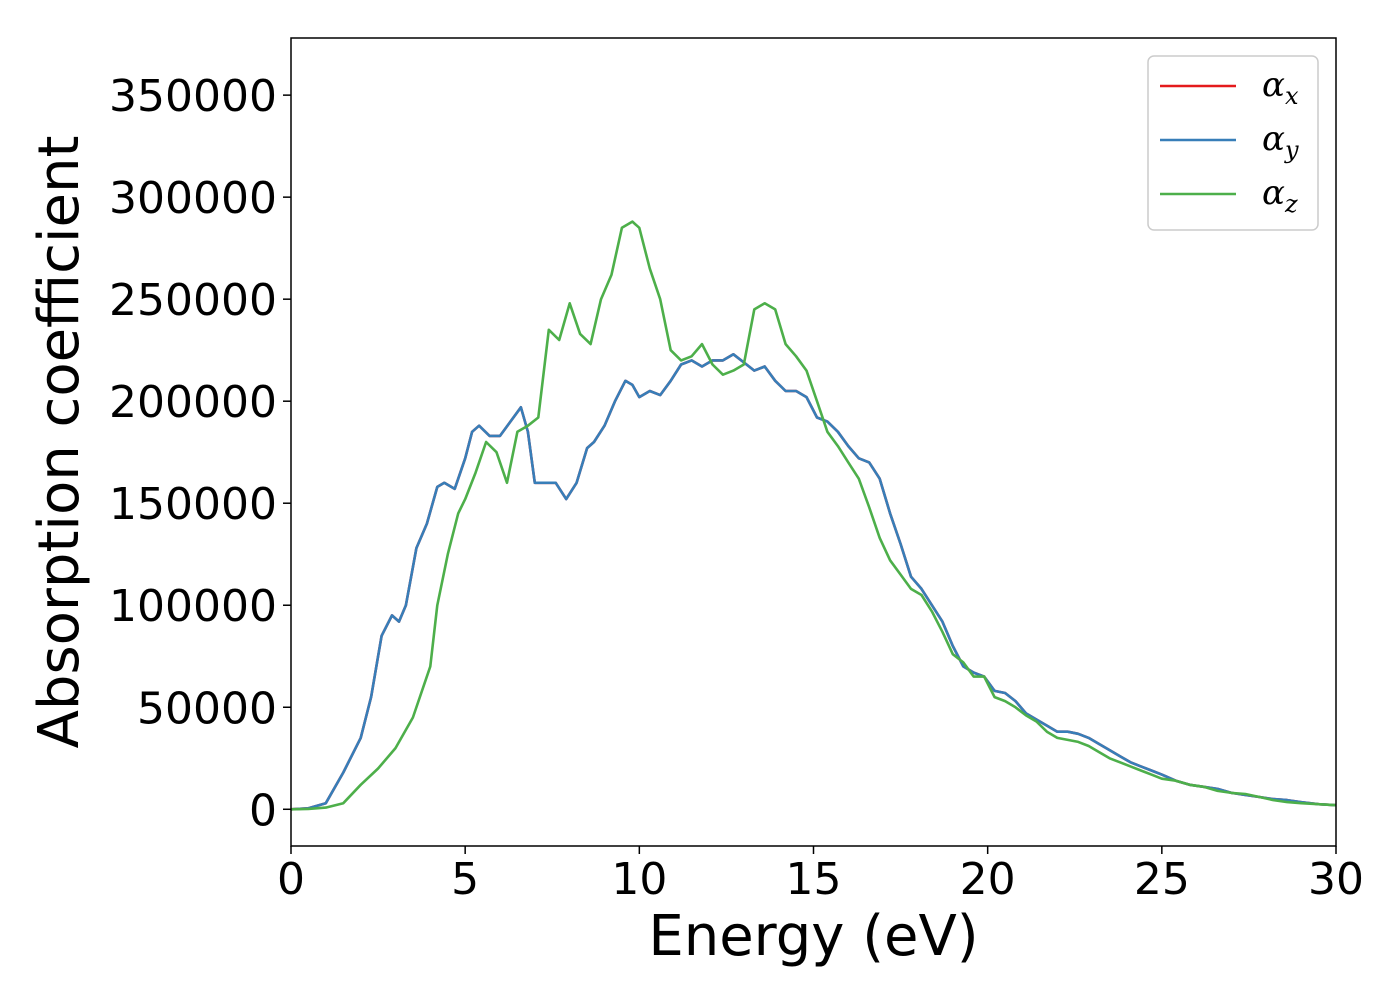 This screenshot has width=1400, height=1000. Describe the element at coordinates (193, 402) in the screenshot. I see `y-tick-label: 200000` at that location.